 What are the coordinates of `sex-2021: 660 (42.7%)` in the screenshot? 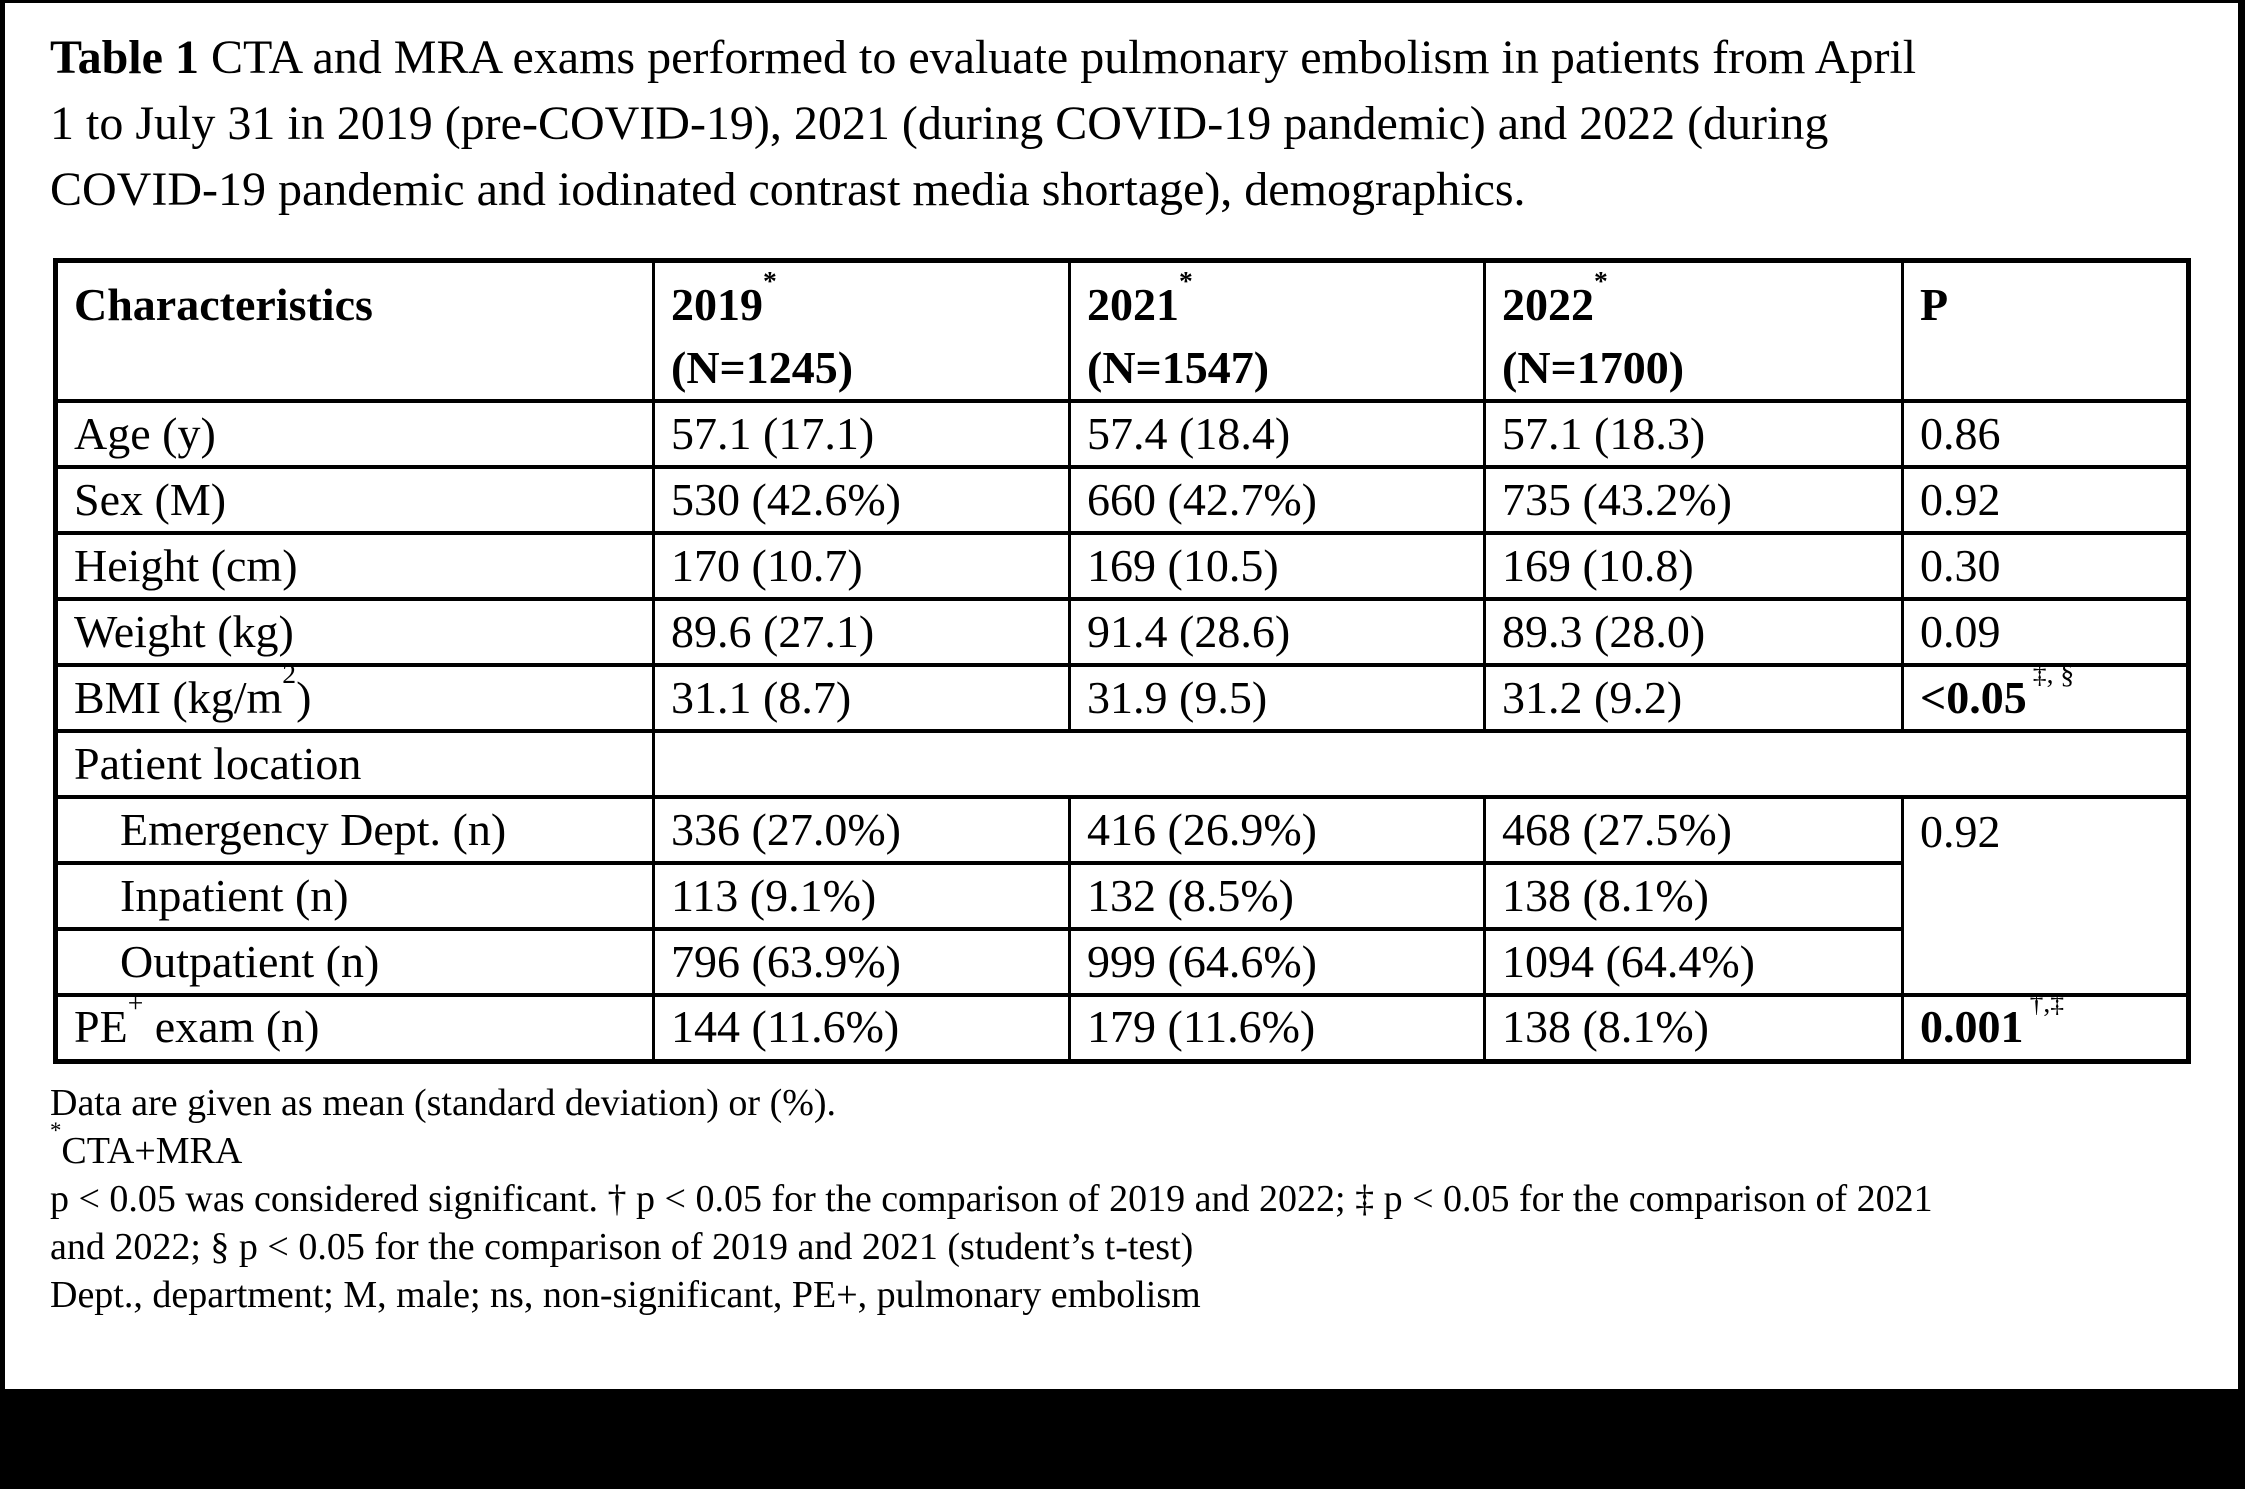 It's located at (1277, 500).